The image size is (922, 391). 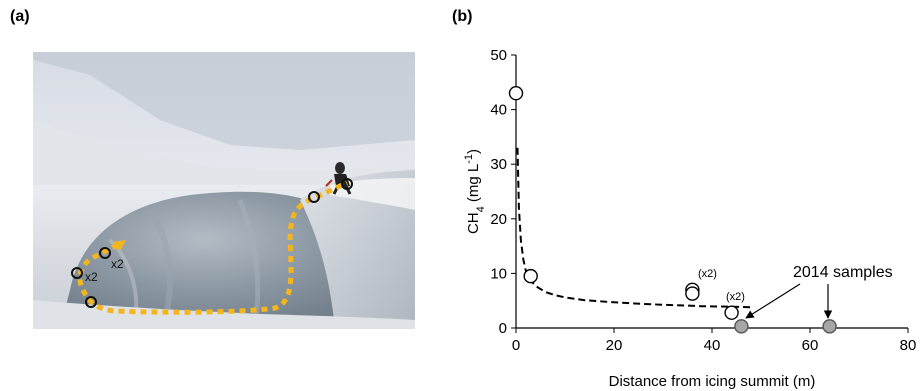 What do you see at coordinates (516, 345) in the screenshot?
I see `x-tick-label: 0` at bounding box center [516, 345].